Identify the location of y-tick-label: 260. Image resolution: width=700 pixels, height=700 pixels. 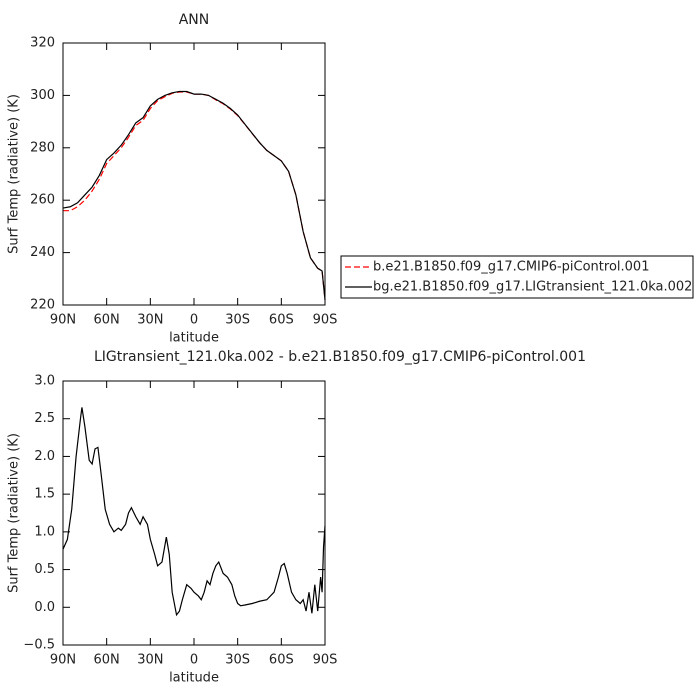
(42, 200).